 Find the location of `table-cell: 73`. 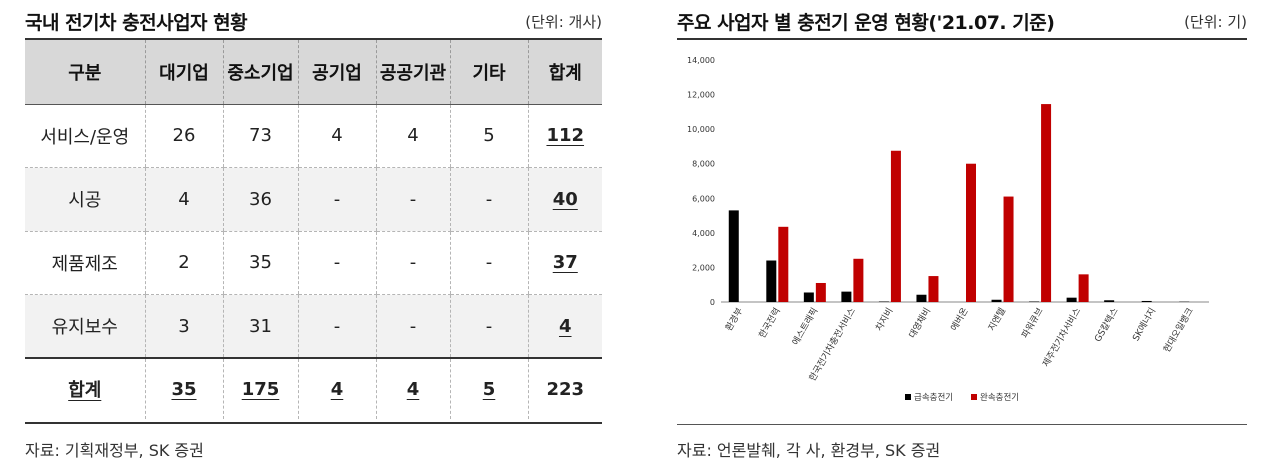

table-cell: 73 is located at coordinates (260, 136).